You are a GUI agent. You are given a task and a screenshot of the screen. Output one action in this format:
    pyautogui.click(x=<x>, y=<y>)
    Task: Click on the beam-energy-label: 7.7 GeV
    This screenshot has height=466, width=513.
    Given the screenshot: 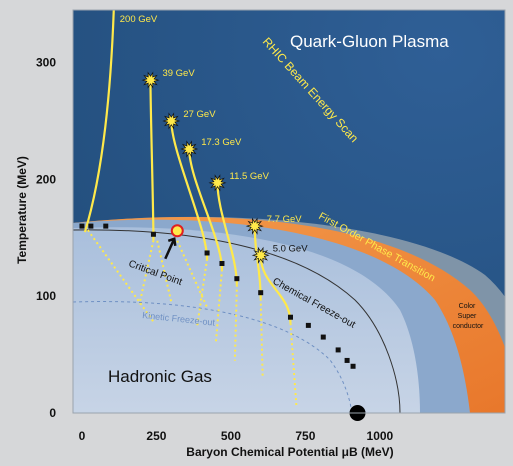 What is the action you would take?
    pyautogui.click(x=285, y=219)
    